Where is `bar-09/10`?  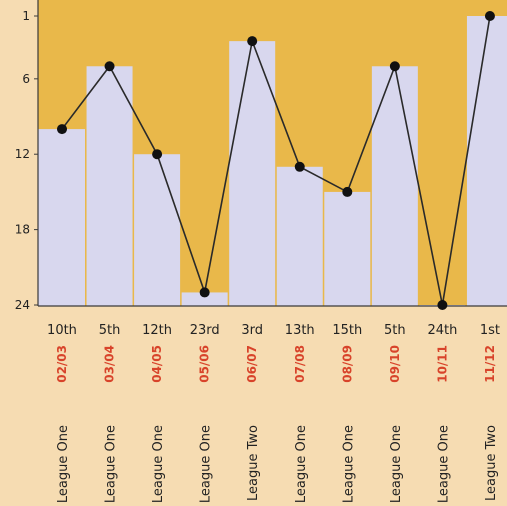 bar-09/10 is located at coordinates (394, 186).